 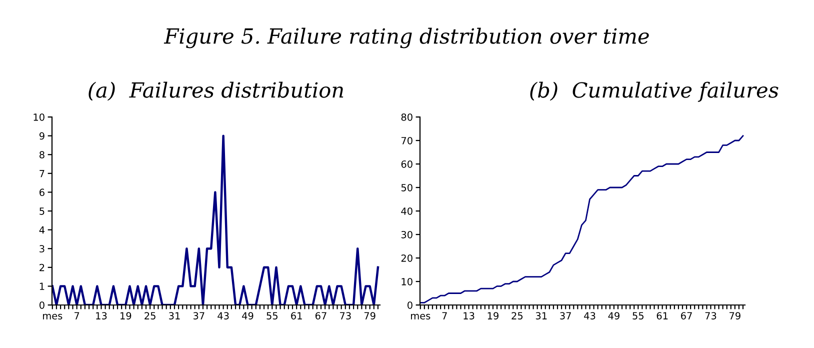 What do you see at coordinates (216, 91) in the screenshot?
I see `chart-title: (a) Failures distribution` at bounding box center [216, 91].